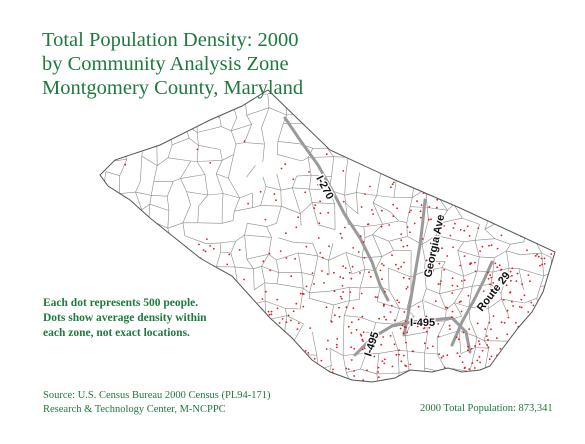 The image size is (585, 444). Describe the element at coordinates (134, 409) in the screenshot. I see `source-credit-line-2: Research & Technology Center, M-NCPPC` at that location.